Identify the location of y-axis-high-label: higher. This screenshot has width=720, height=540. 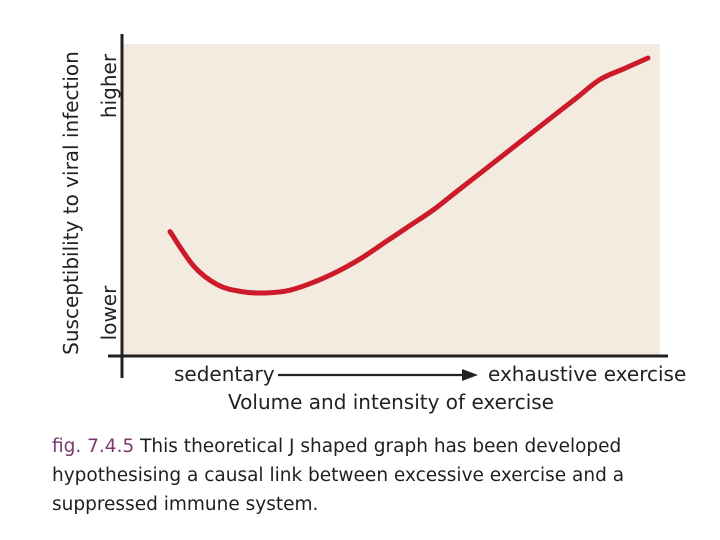
(109, 85).